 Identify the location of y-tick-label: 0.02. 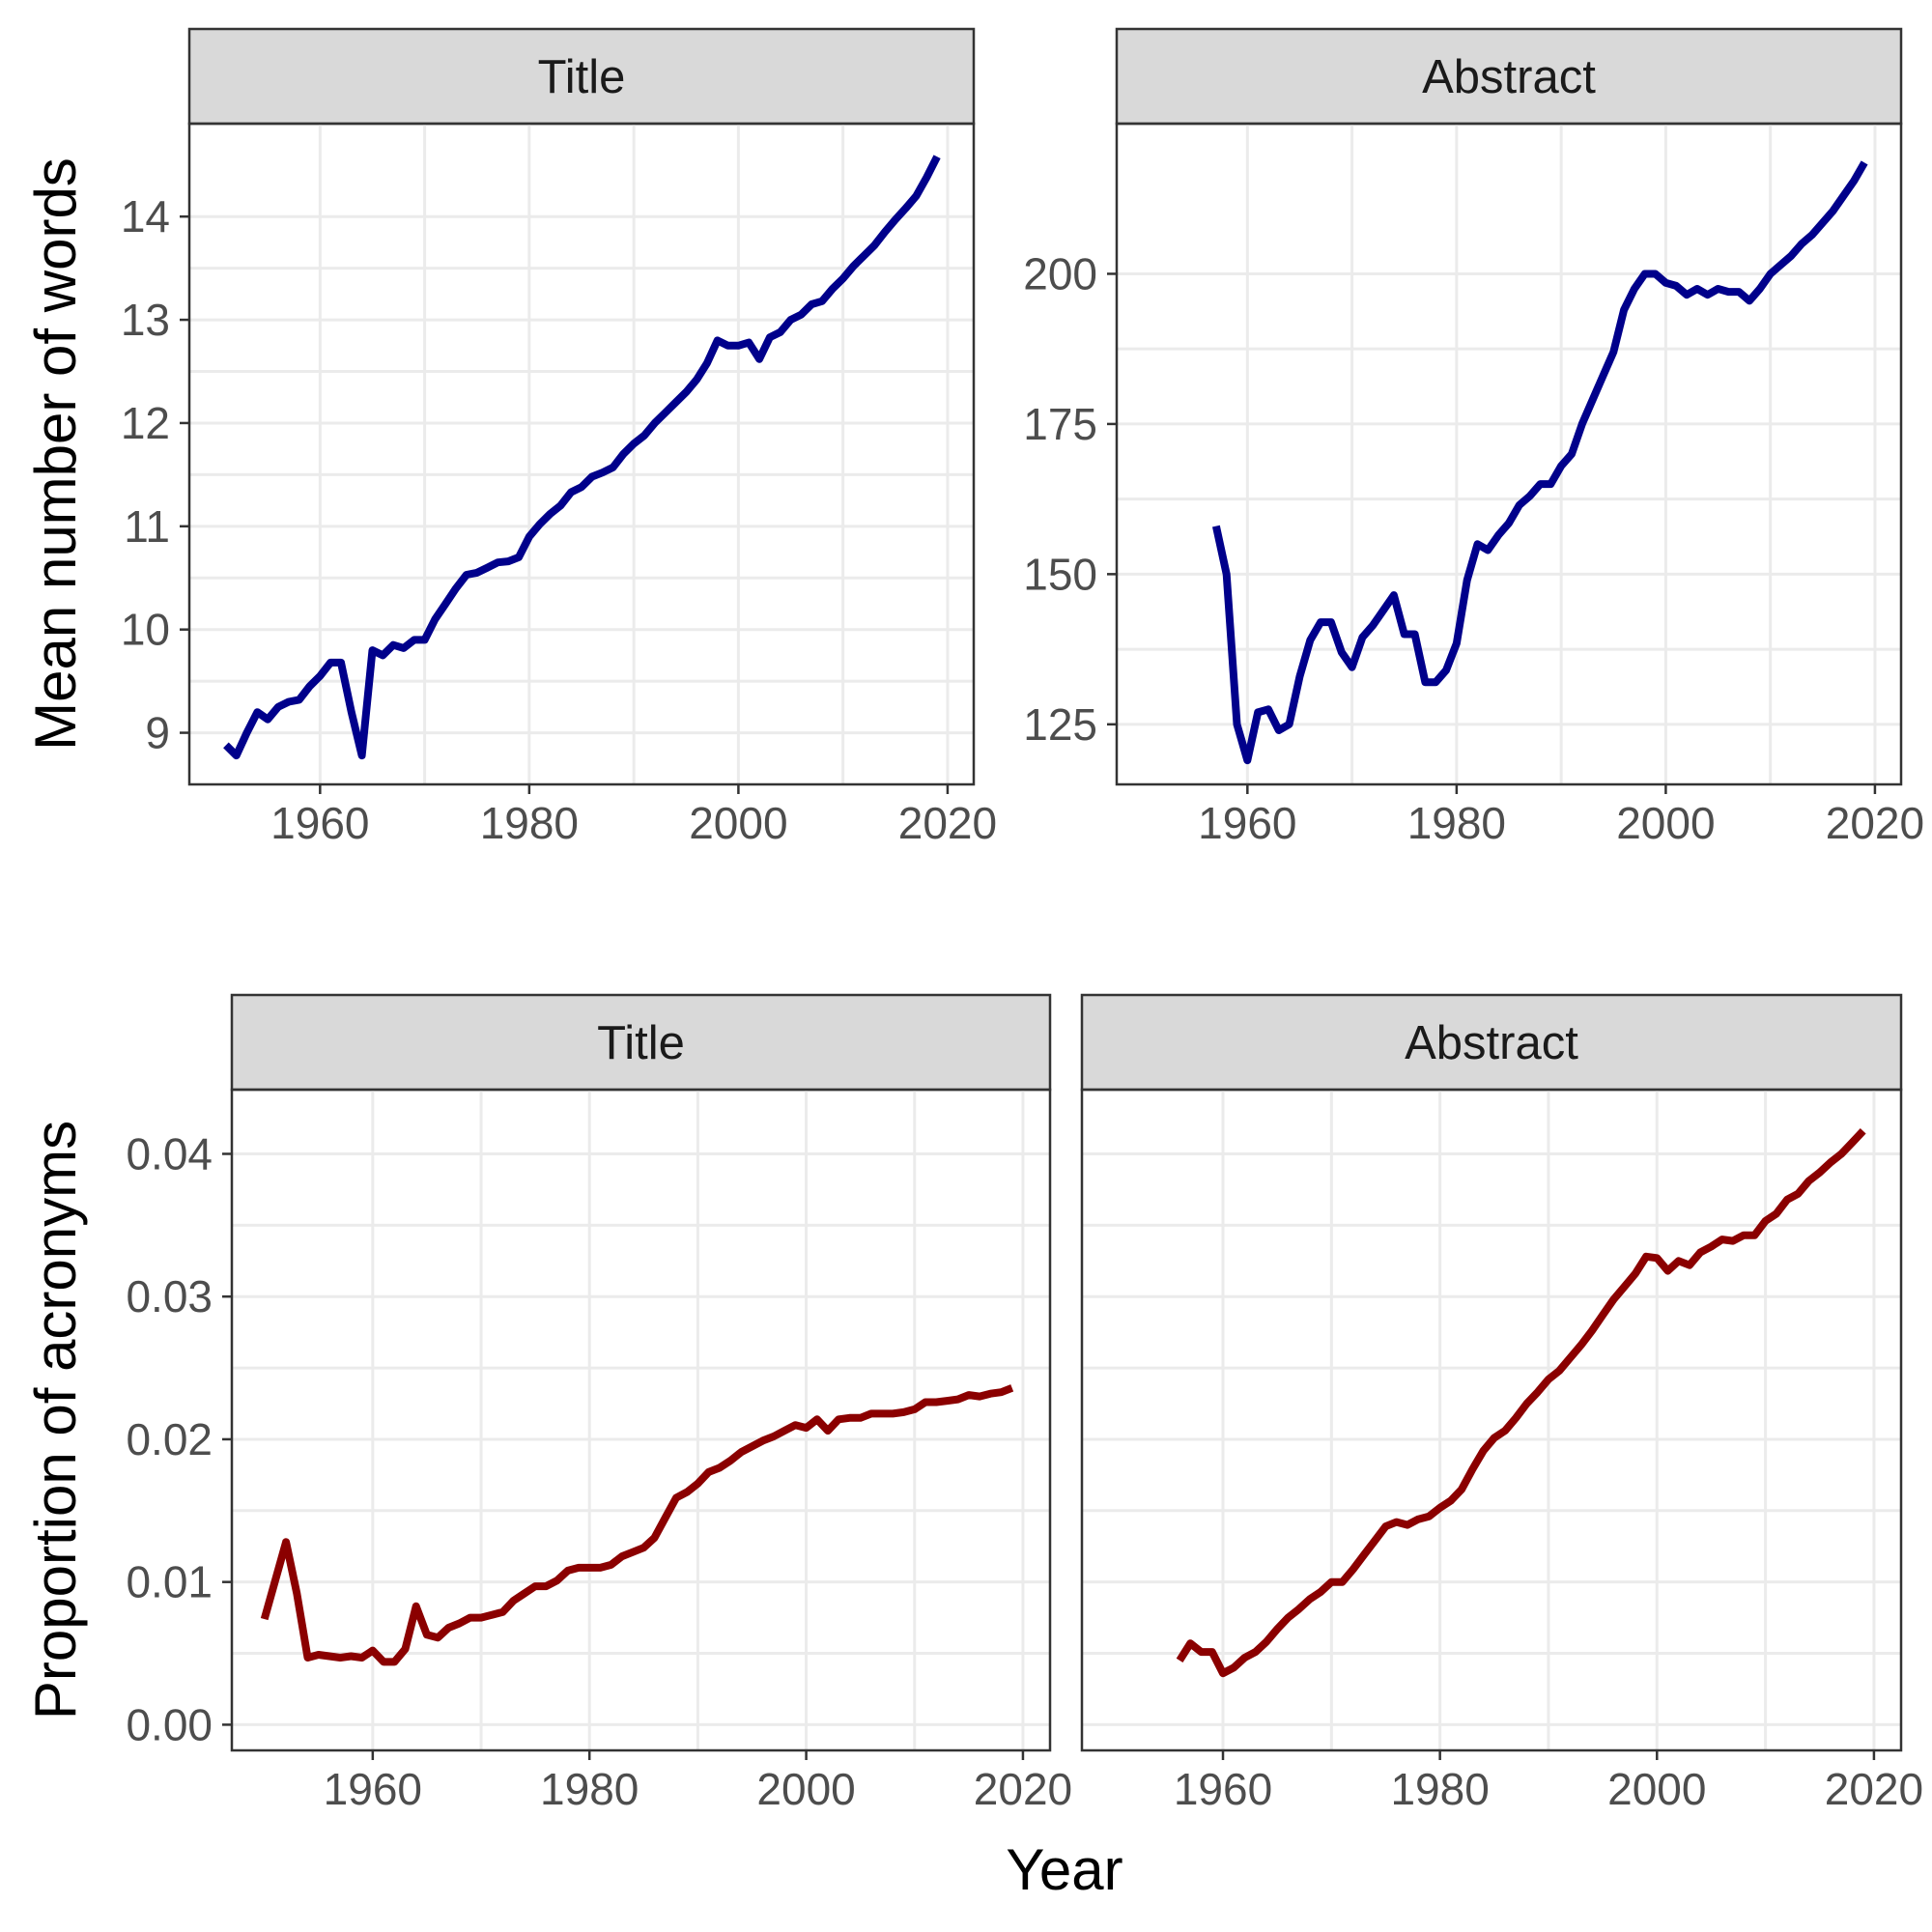
(169, 1439).